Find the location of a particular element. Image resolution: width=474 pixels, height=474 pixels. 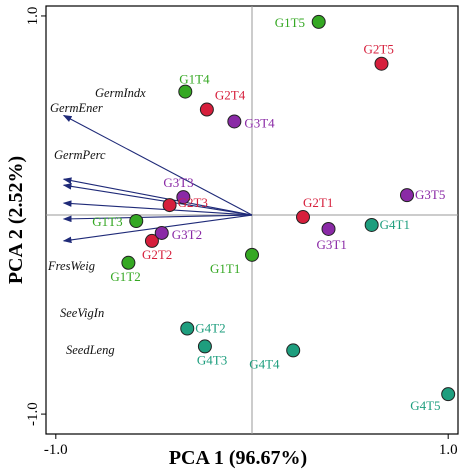

x-tick-label: -1.0 is located at coordinates (56, 450).